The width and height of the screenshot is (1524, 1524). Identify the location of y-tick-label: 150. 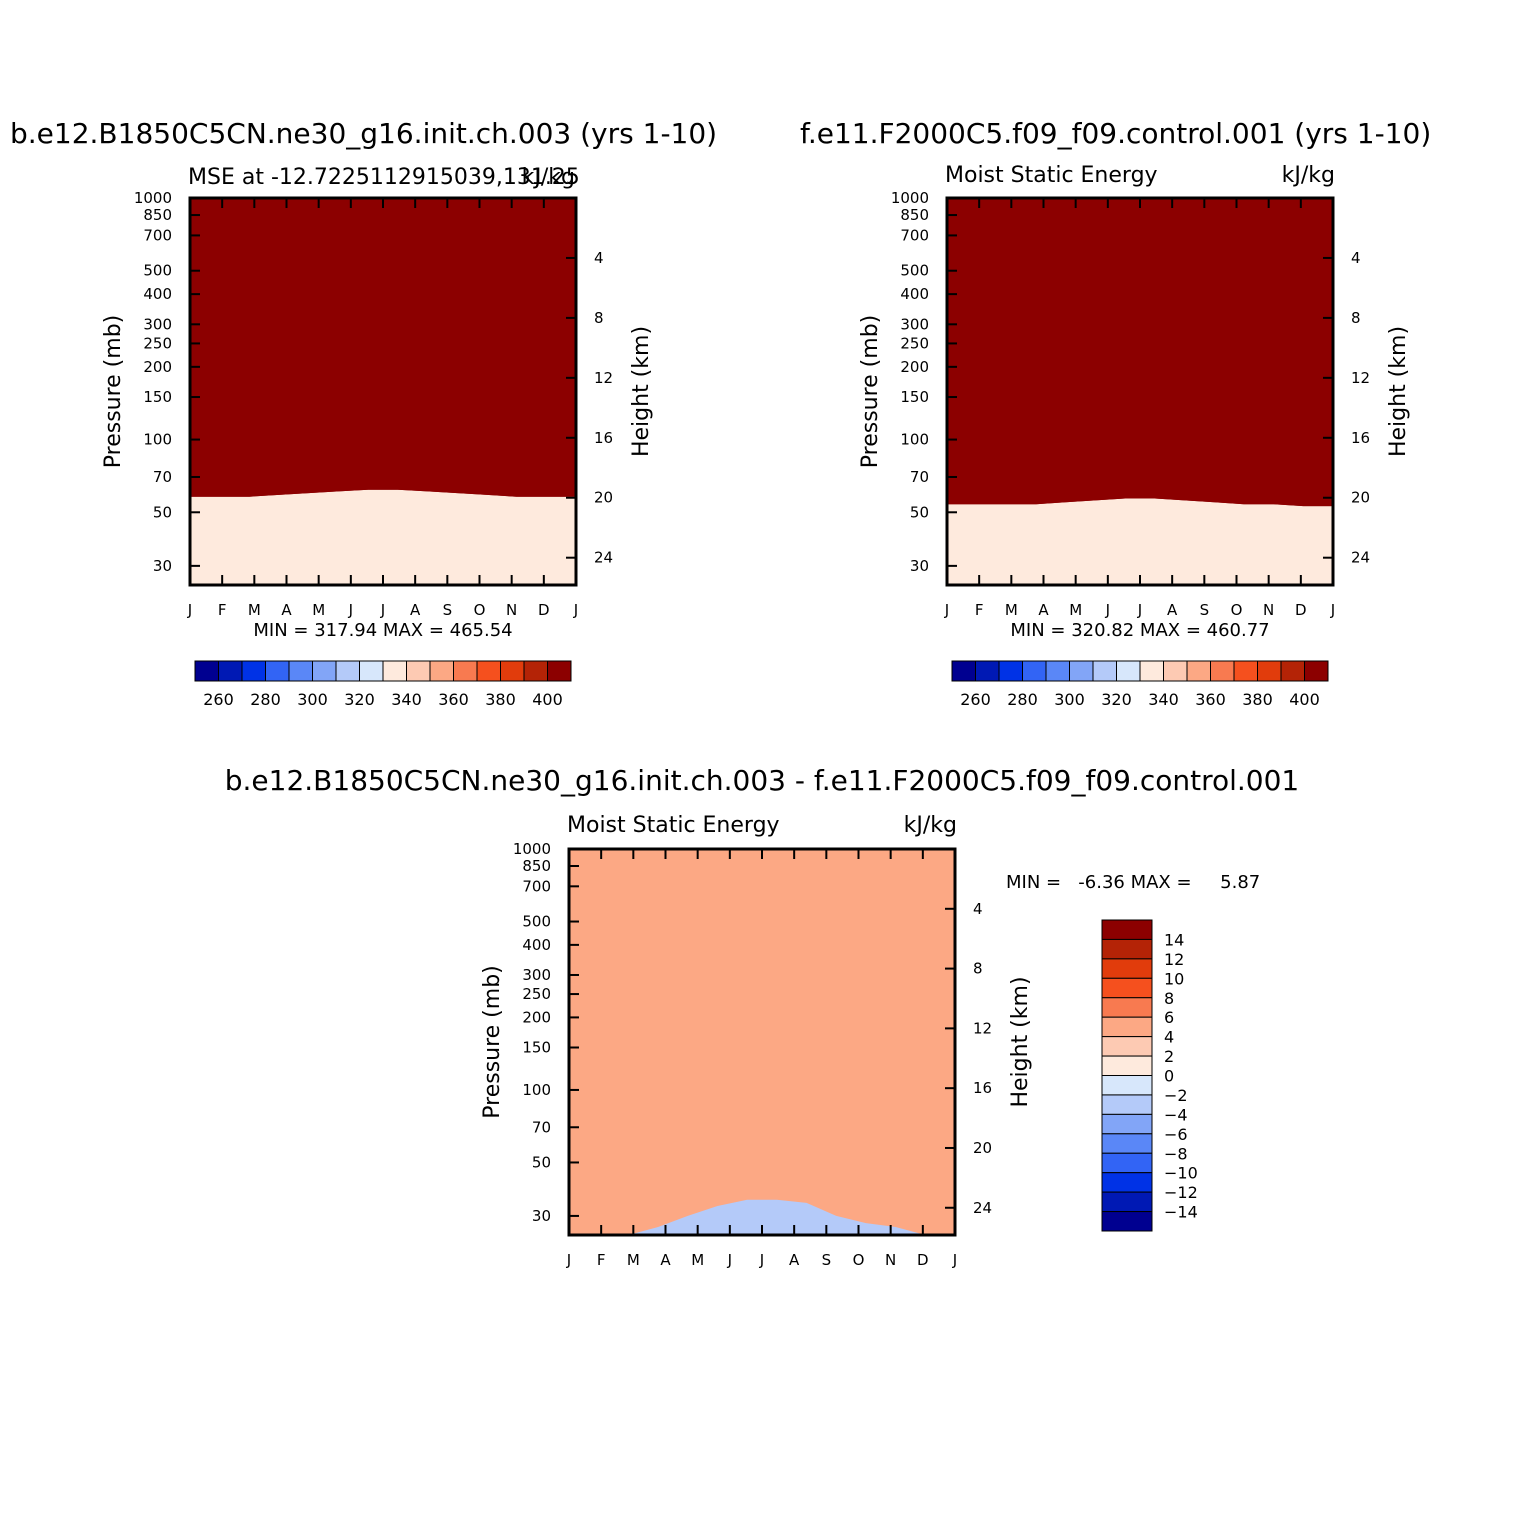
(157, 397).